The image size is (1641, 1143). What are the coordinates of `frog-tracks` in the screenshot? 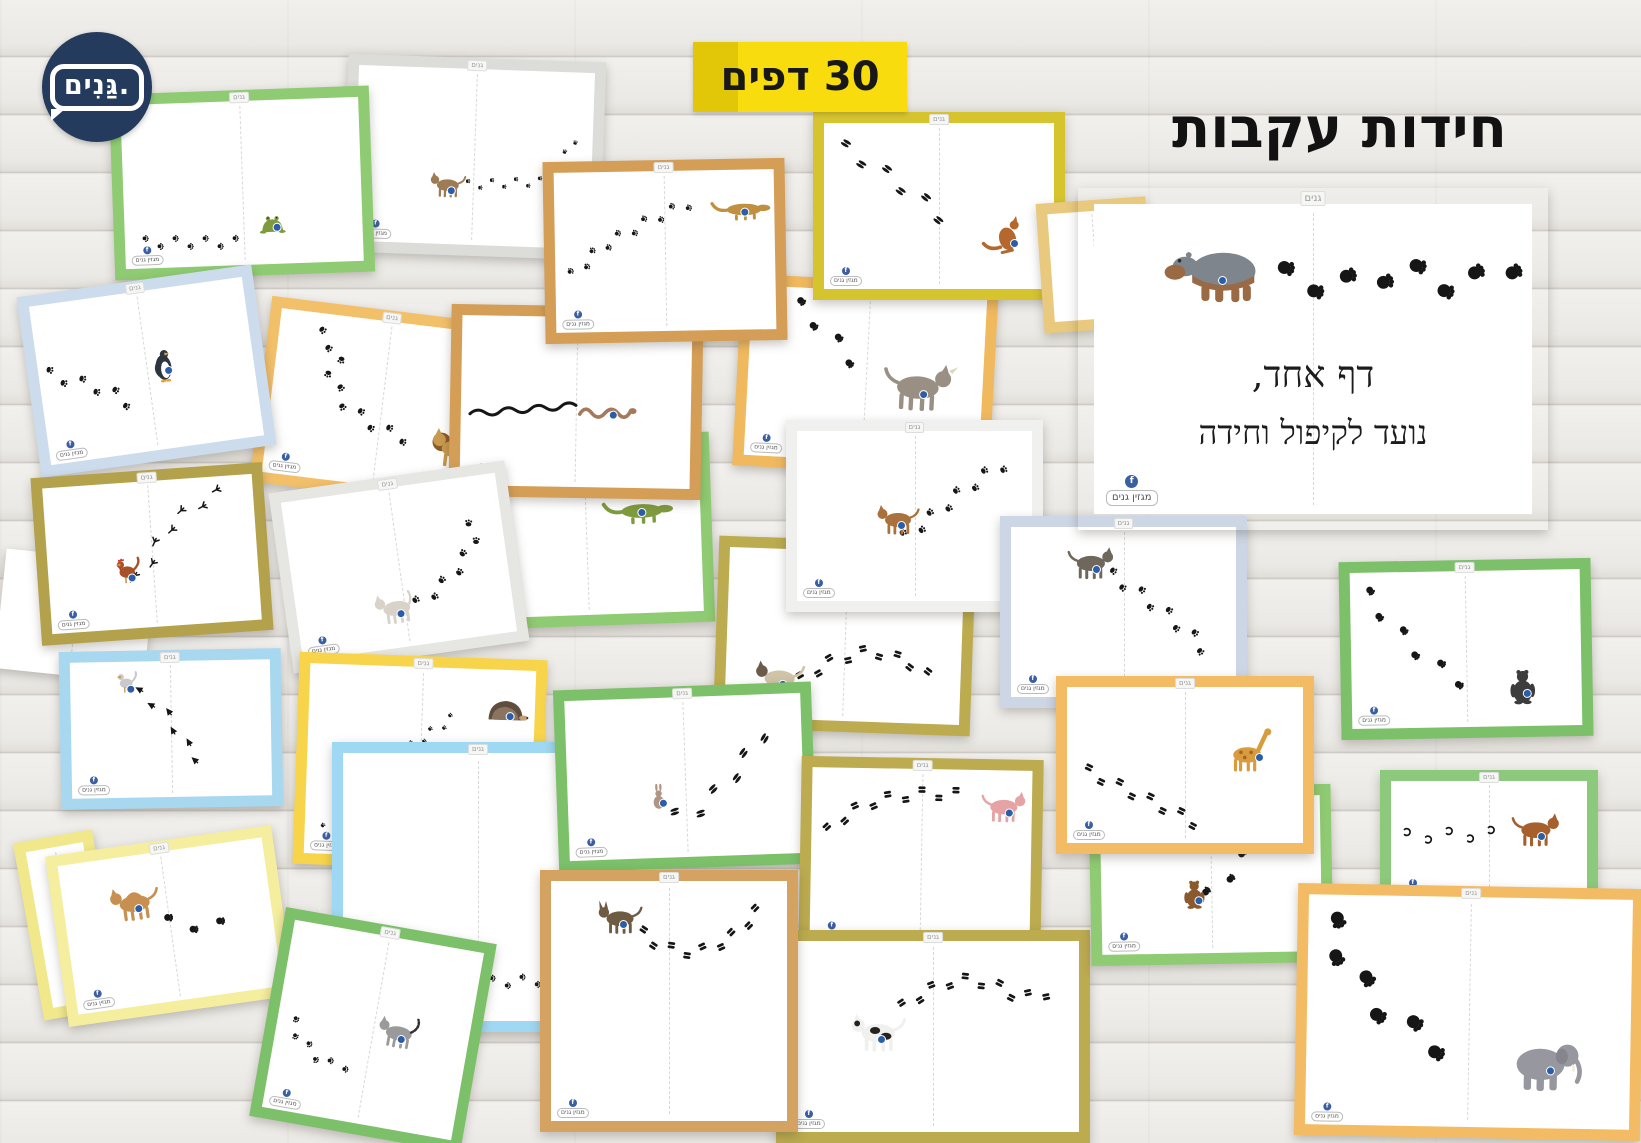 It's located at (190, 242).